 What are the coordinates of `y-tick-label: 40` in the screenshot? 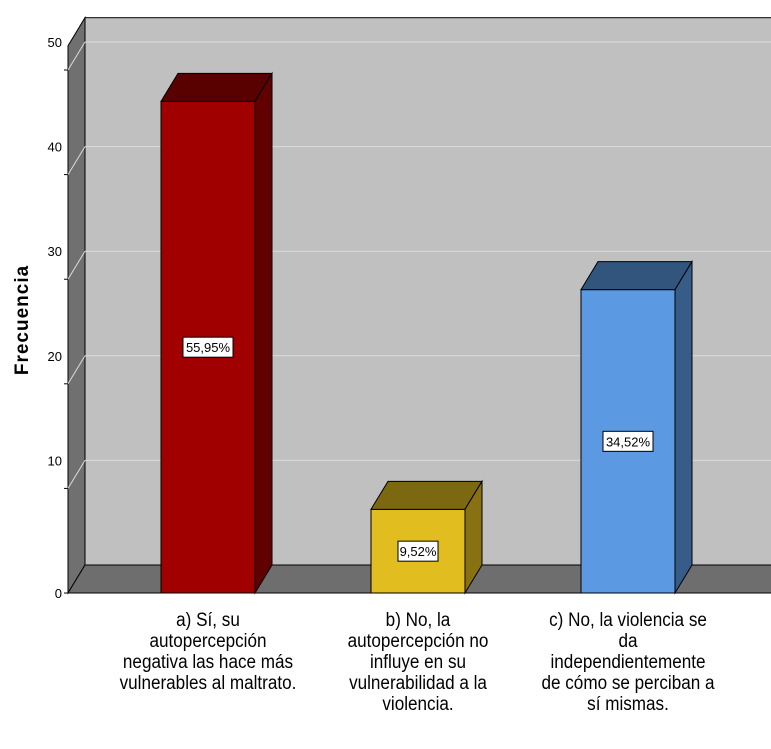 It's located at (55, 147).